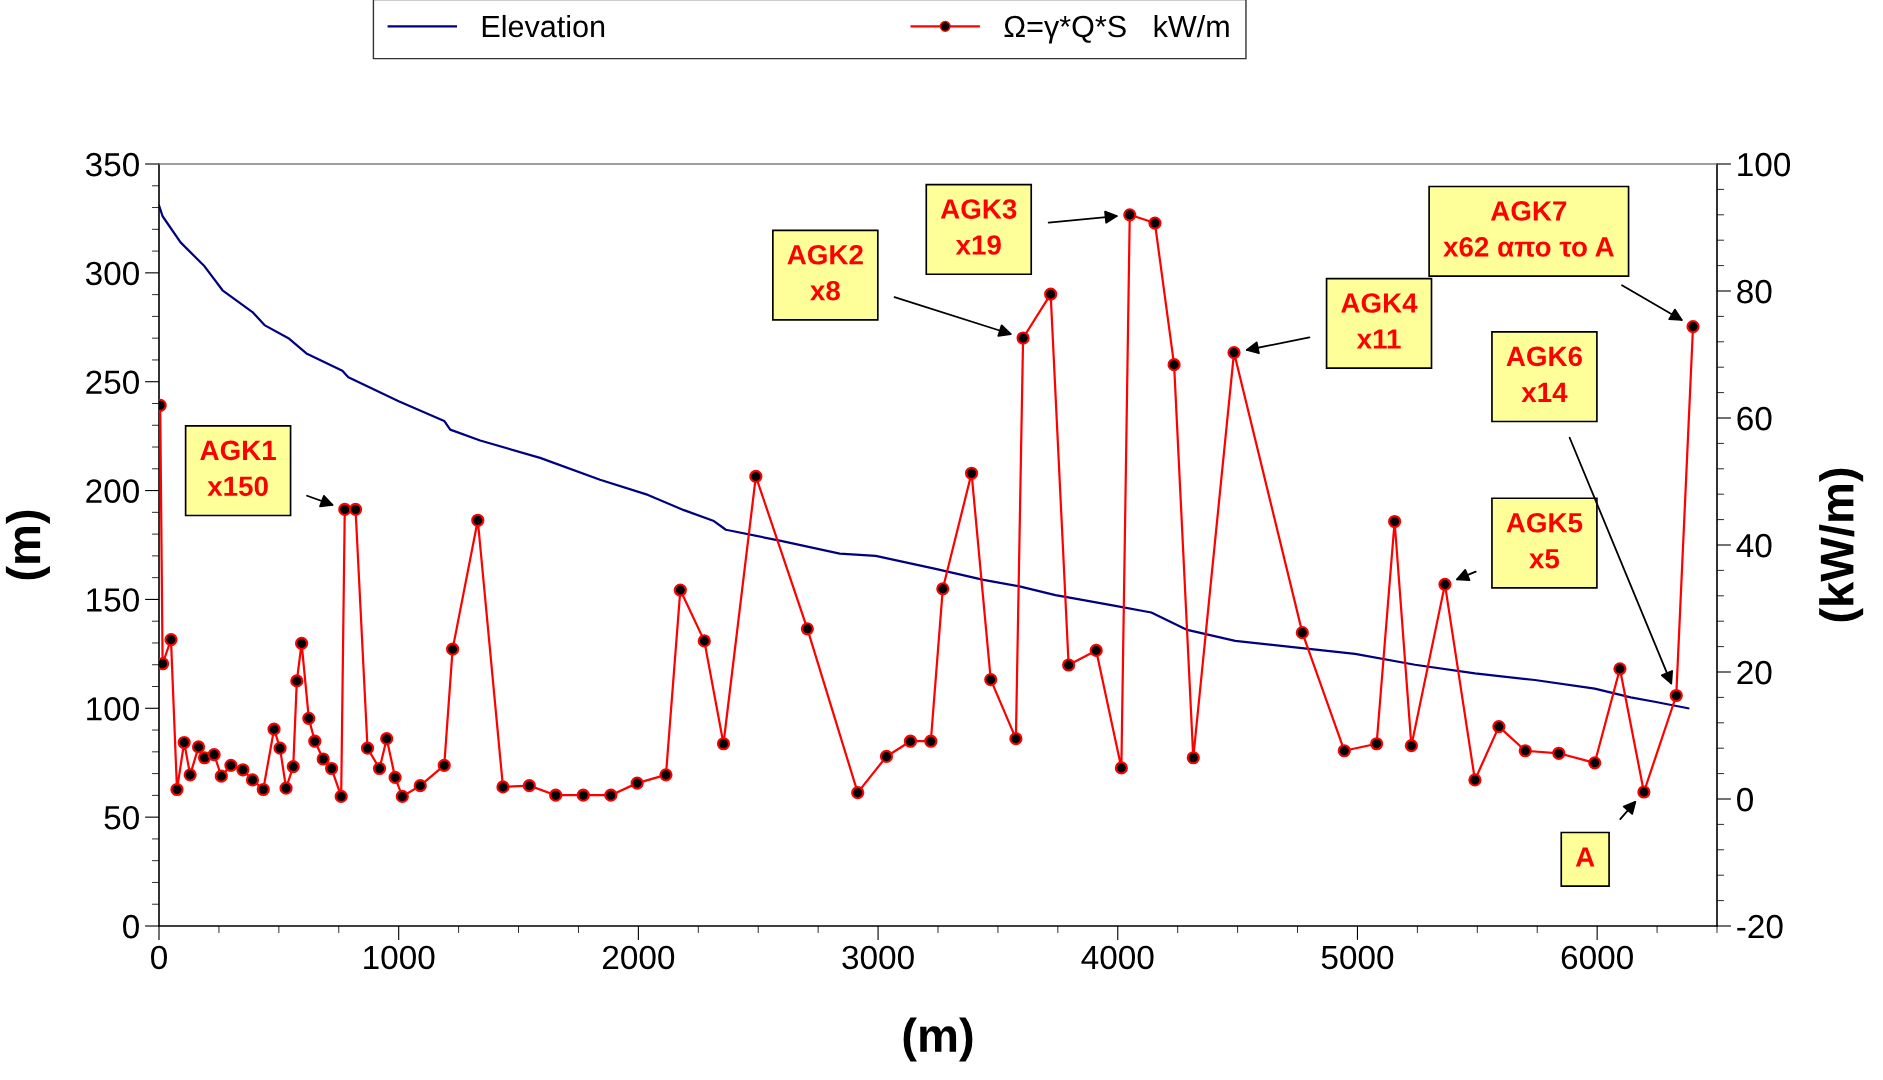 The height and width of the screenshot is (1080, 1883). What do you see at coordinates (1544, 540) in the screenshot?
I see `annotation: AGK5 x5` at bounding box center [1544, 540].